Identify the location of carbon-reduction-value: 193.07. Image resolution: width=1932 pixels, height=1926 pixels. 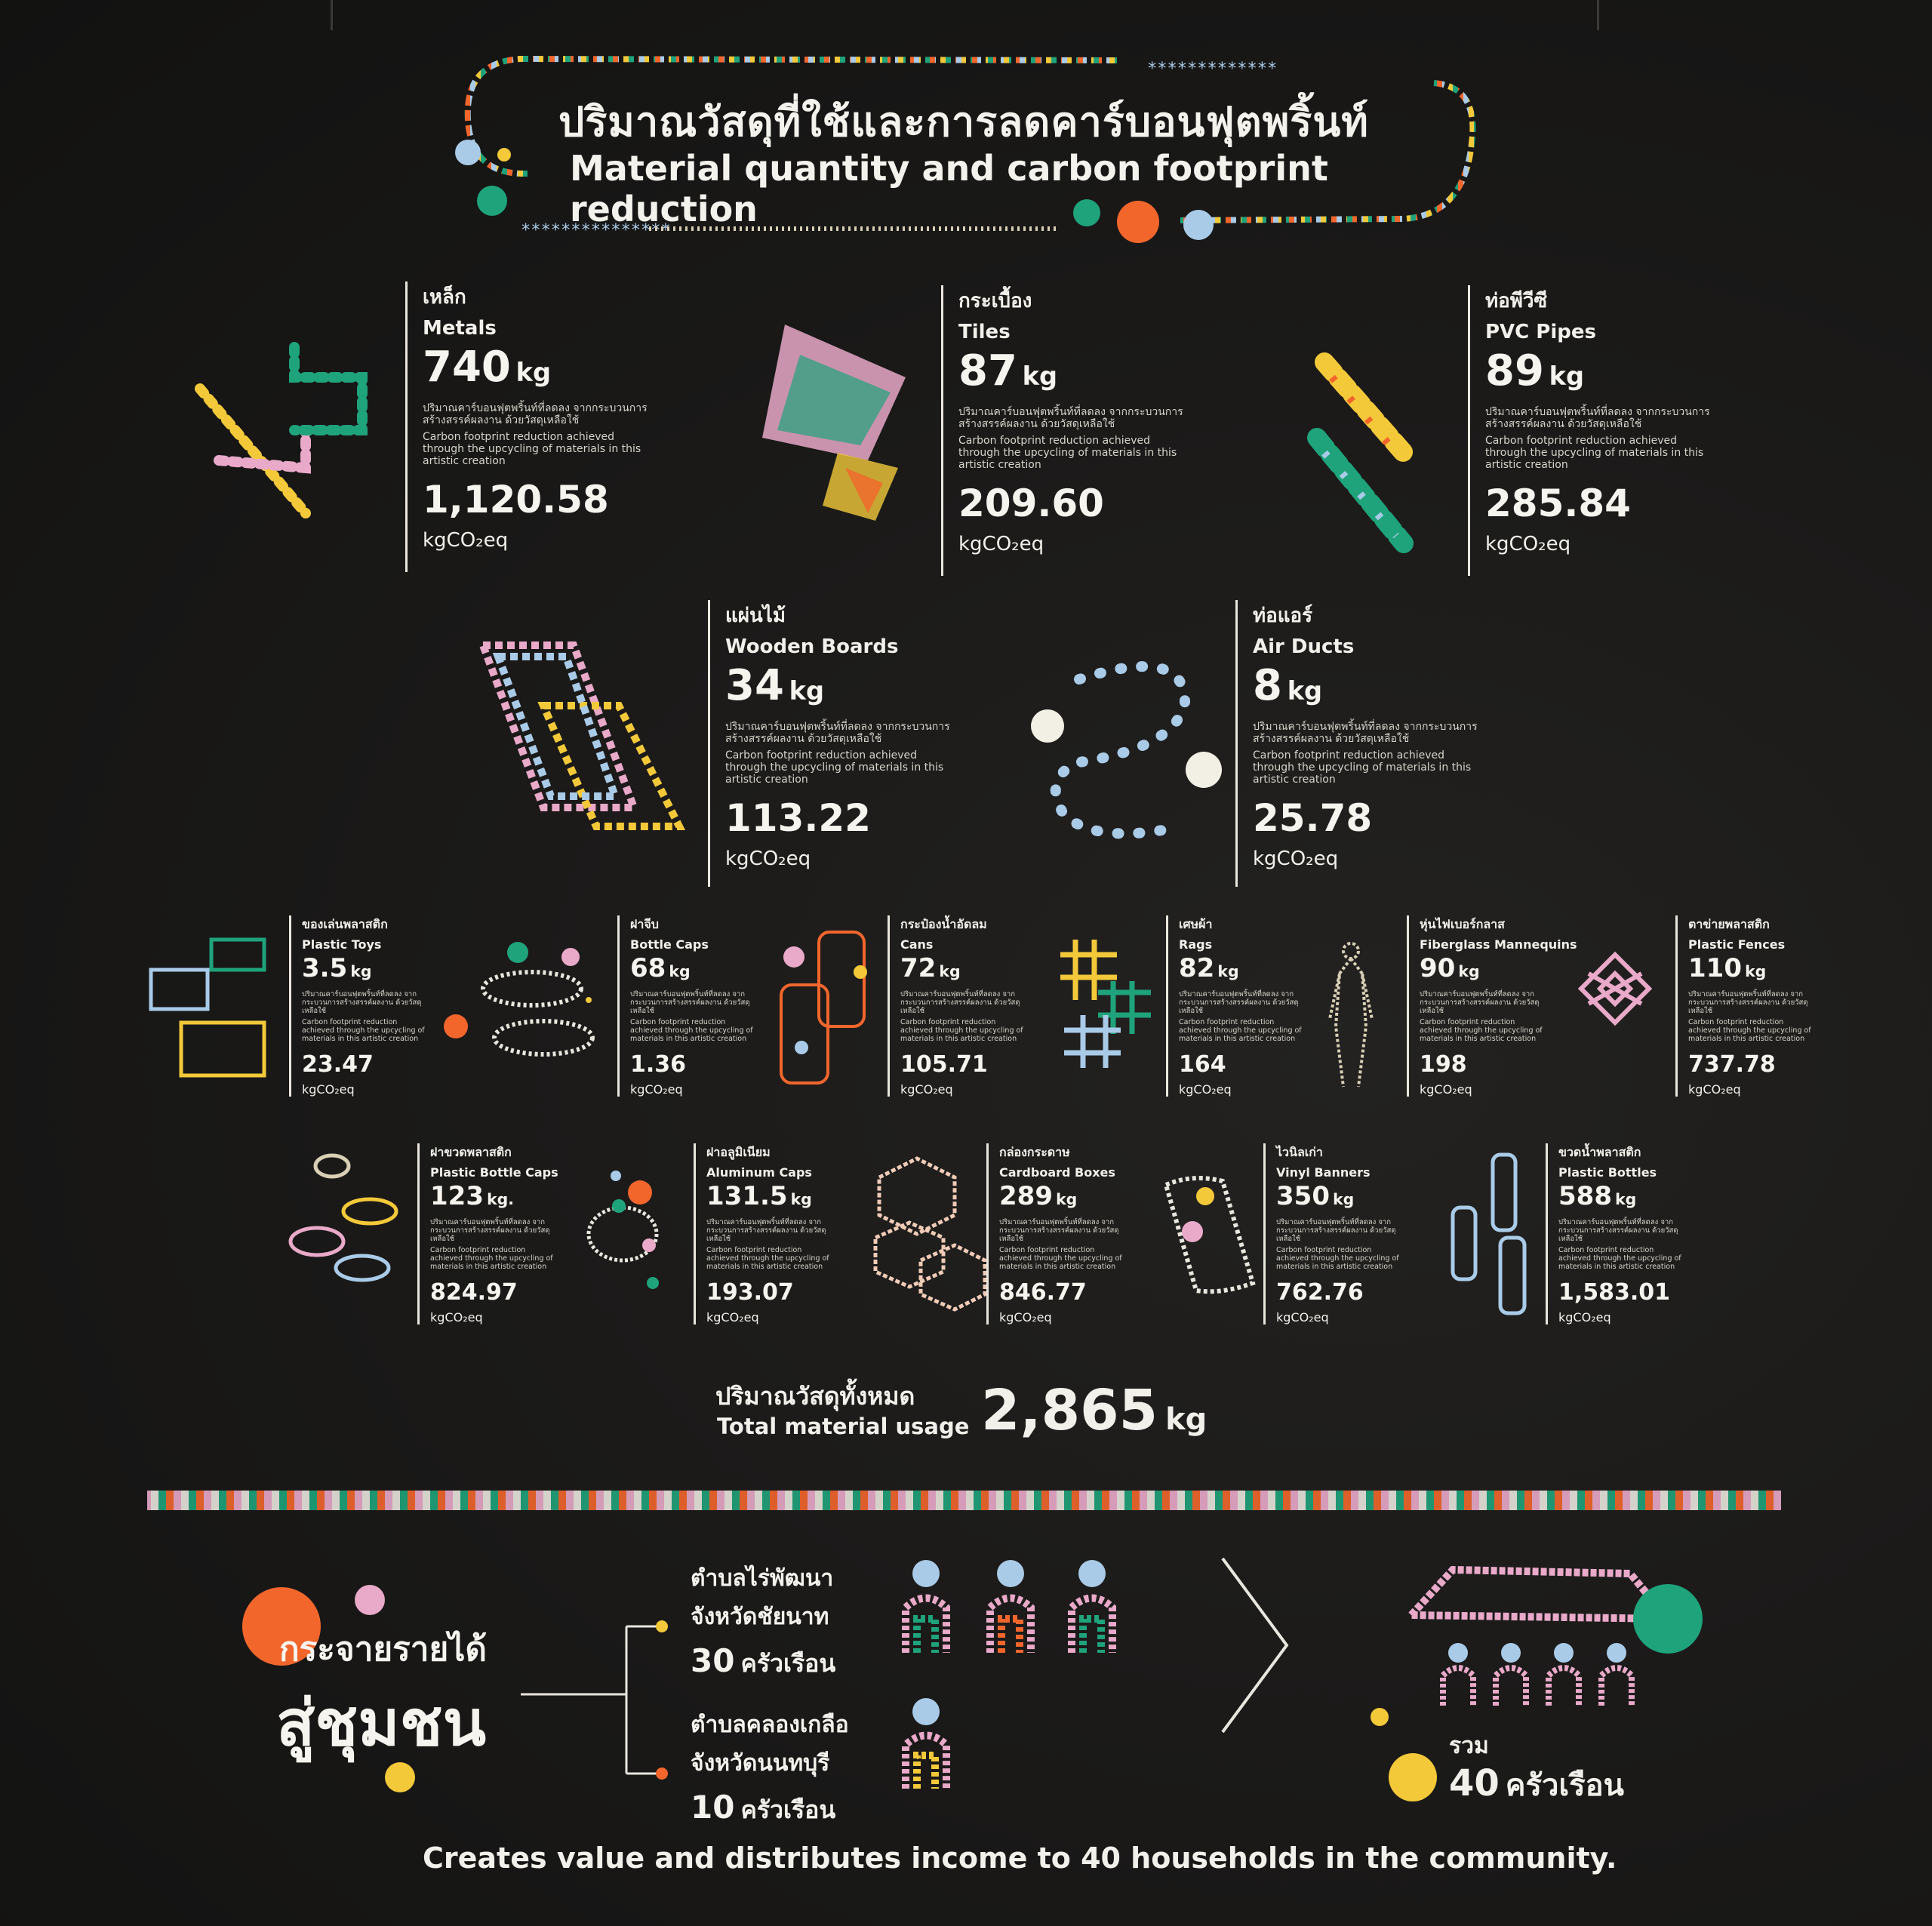
(750, 1292).